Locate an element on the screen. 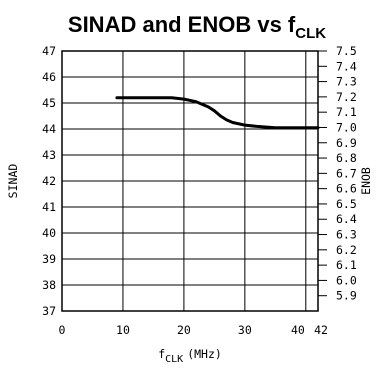 Image resolution: width=378 pixels, height=370 pixels. y2-tick-label: 7.5 is located at coordinates (346, 51).